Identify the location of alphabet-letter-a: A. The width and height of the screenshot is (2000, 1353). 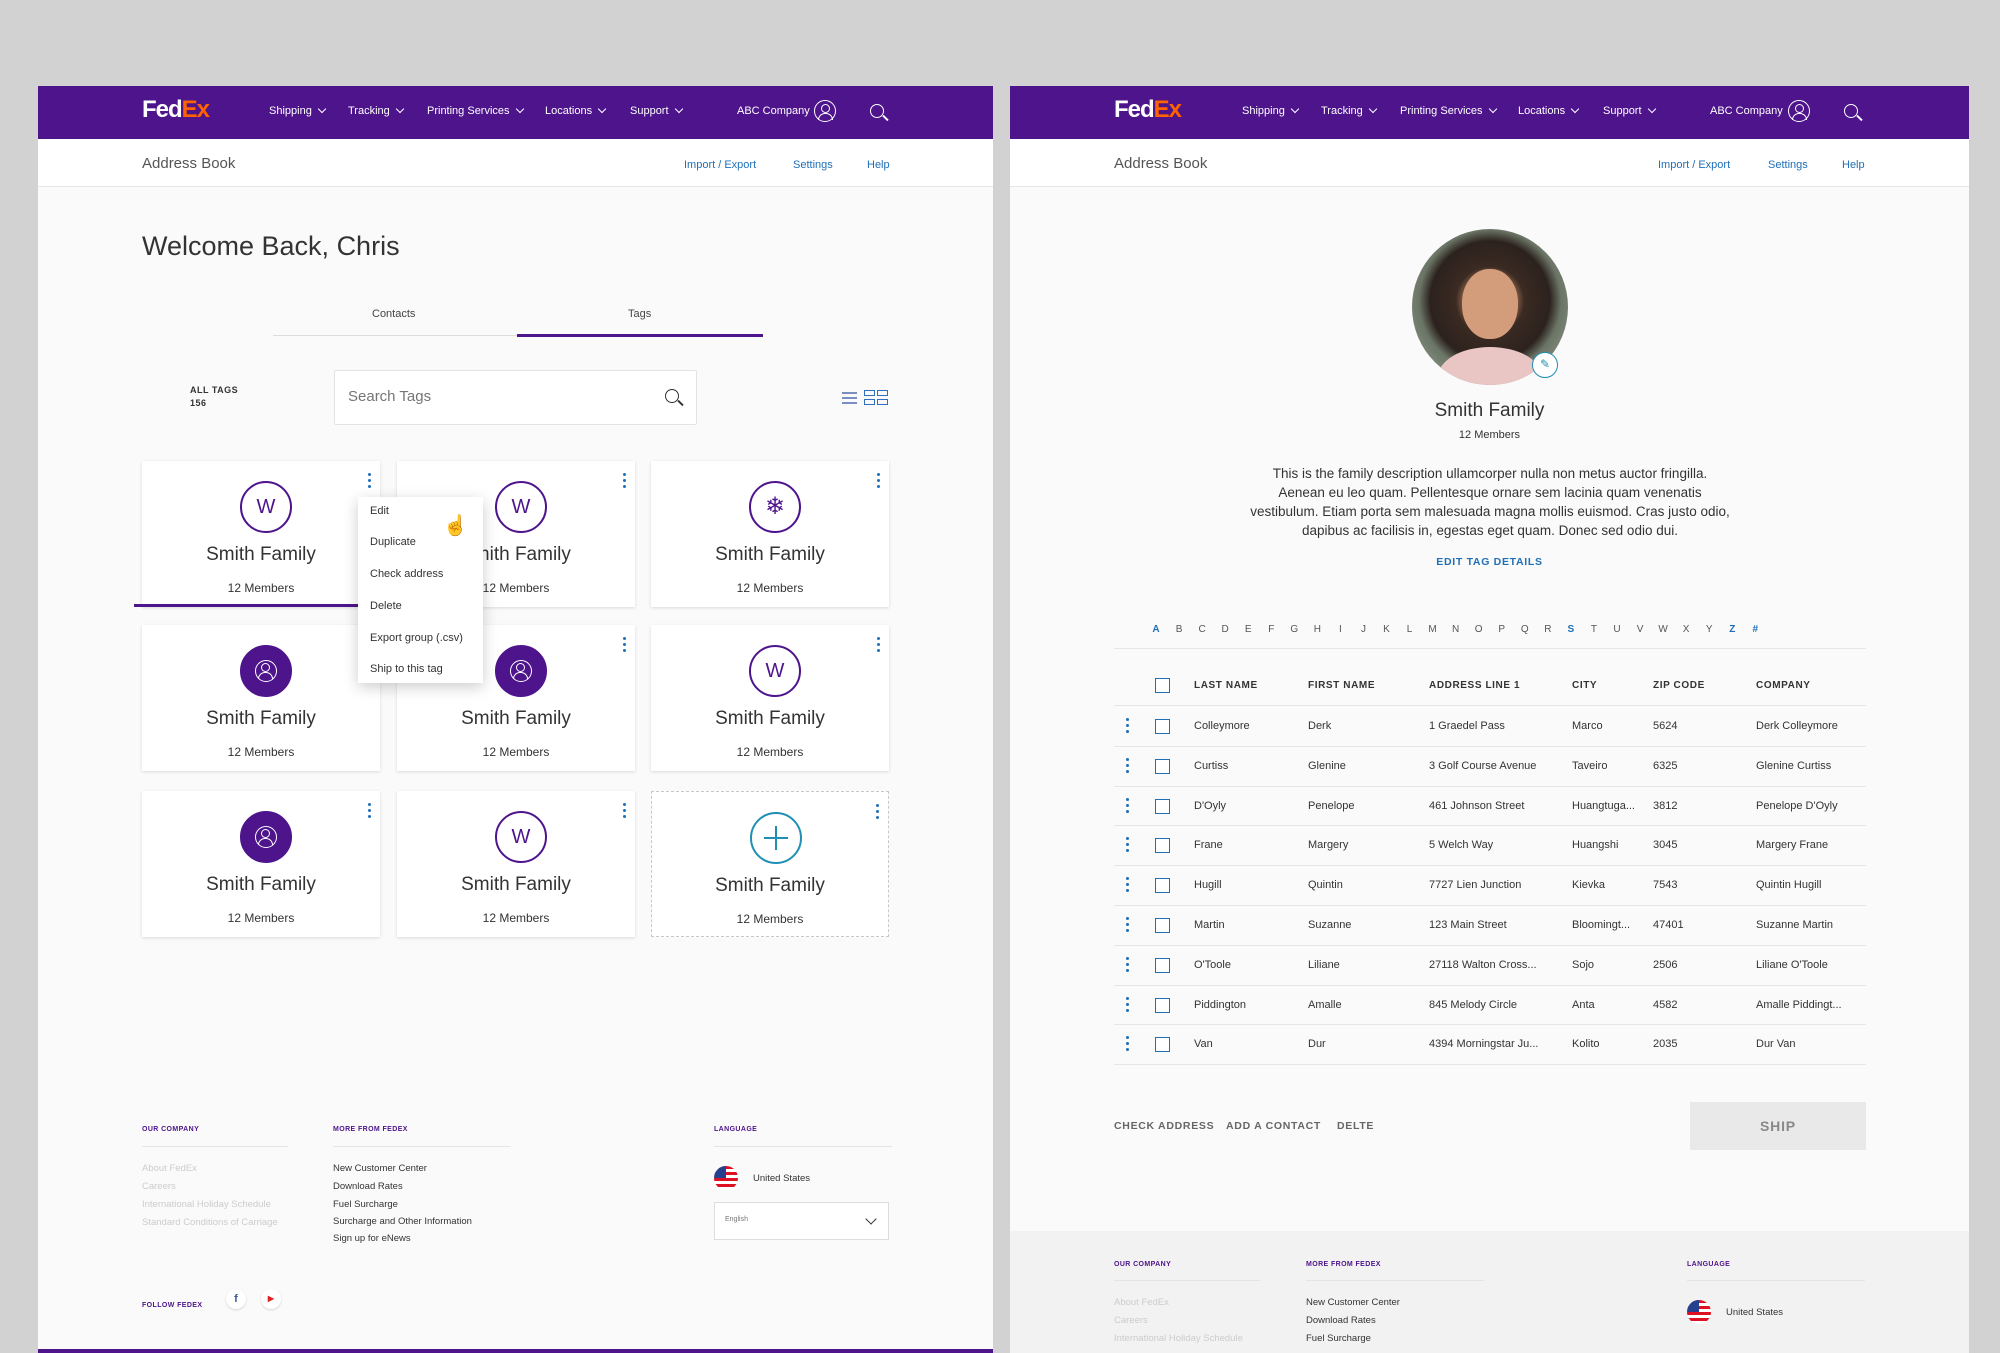
(1156, 629).